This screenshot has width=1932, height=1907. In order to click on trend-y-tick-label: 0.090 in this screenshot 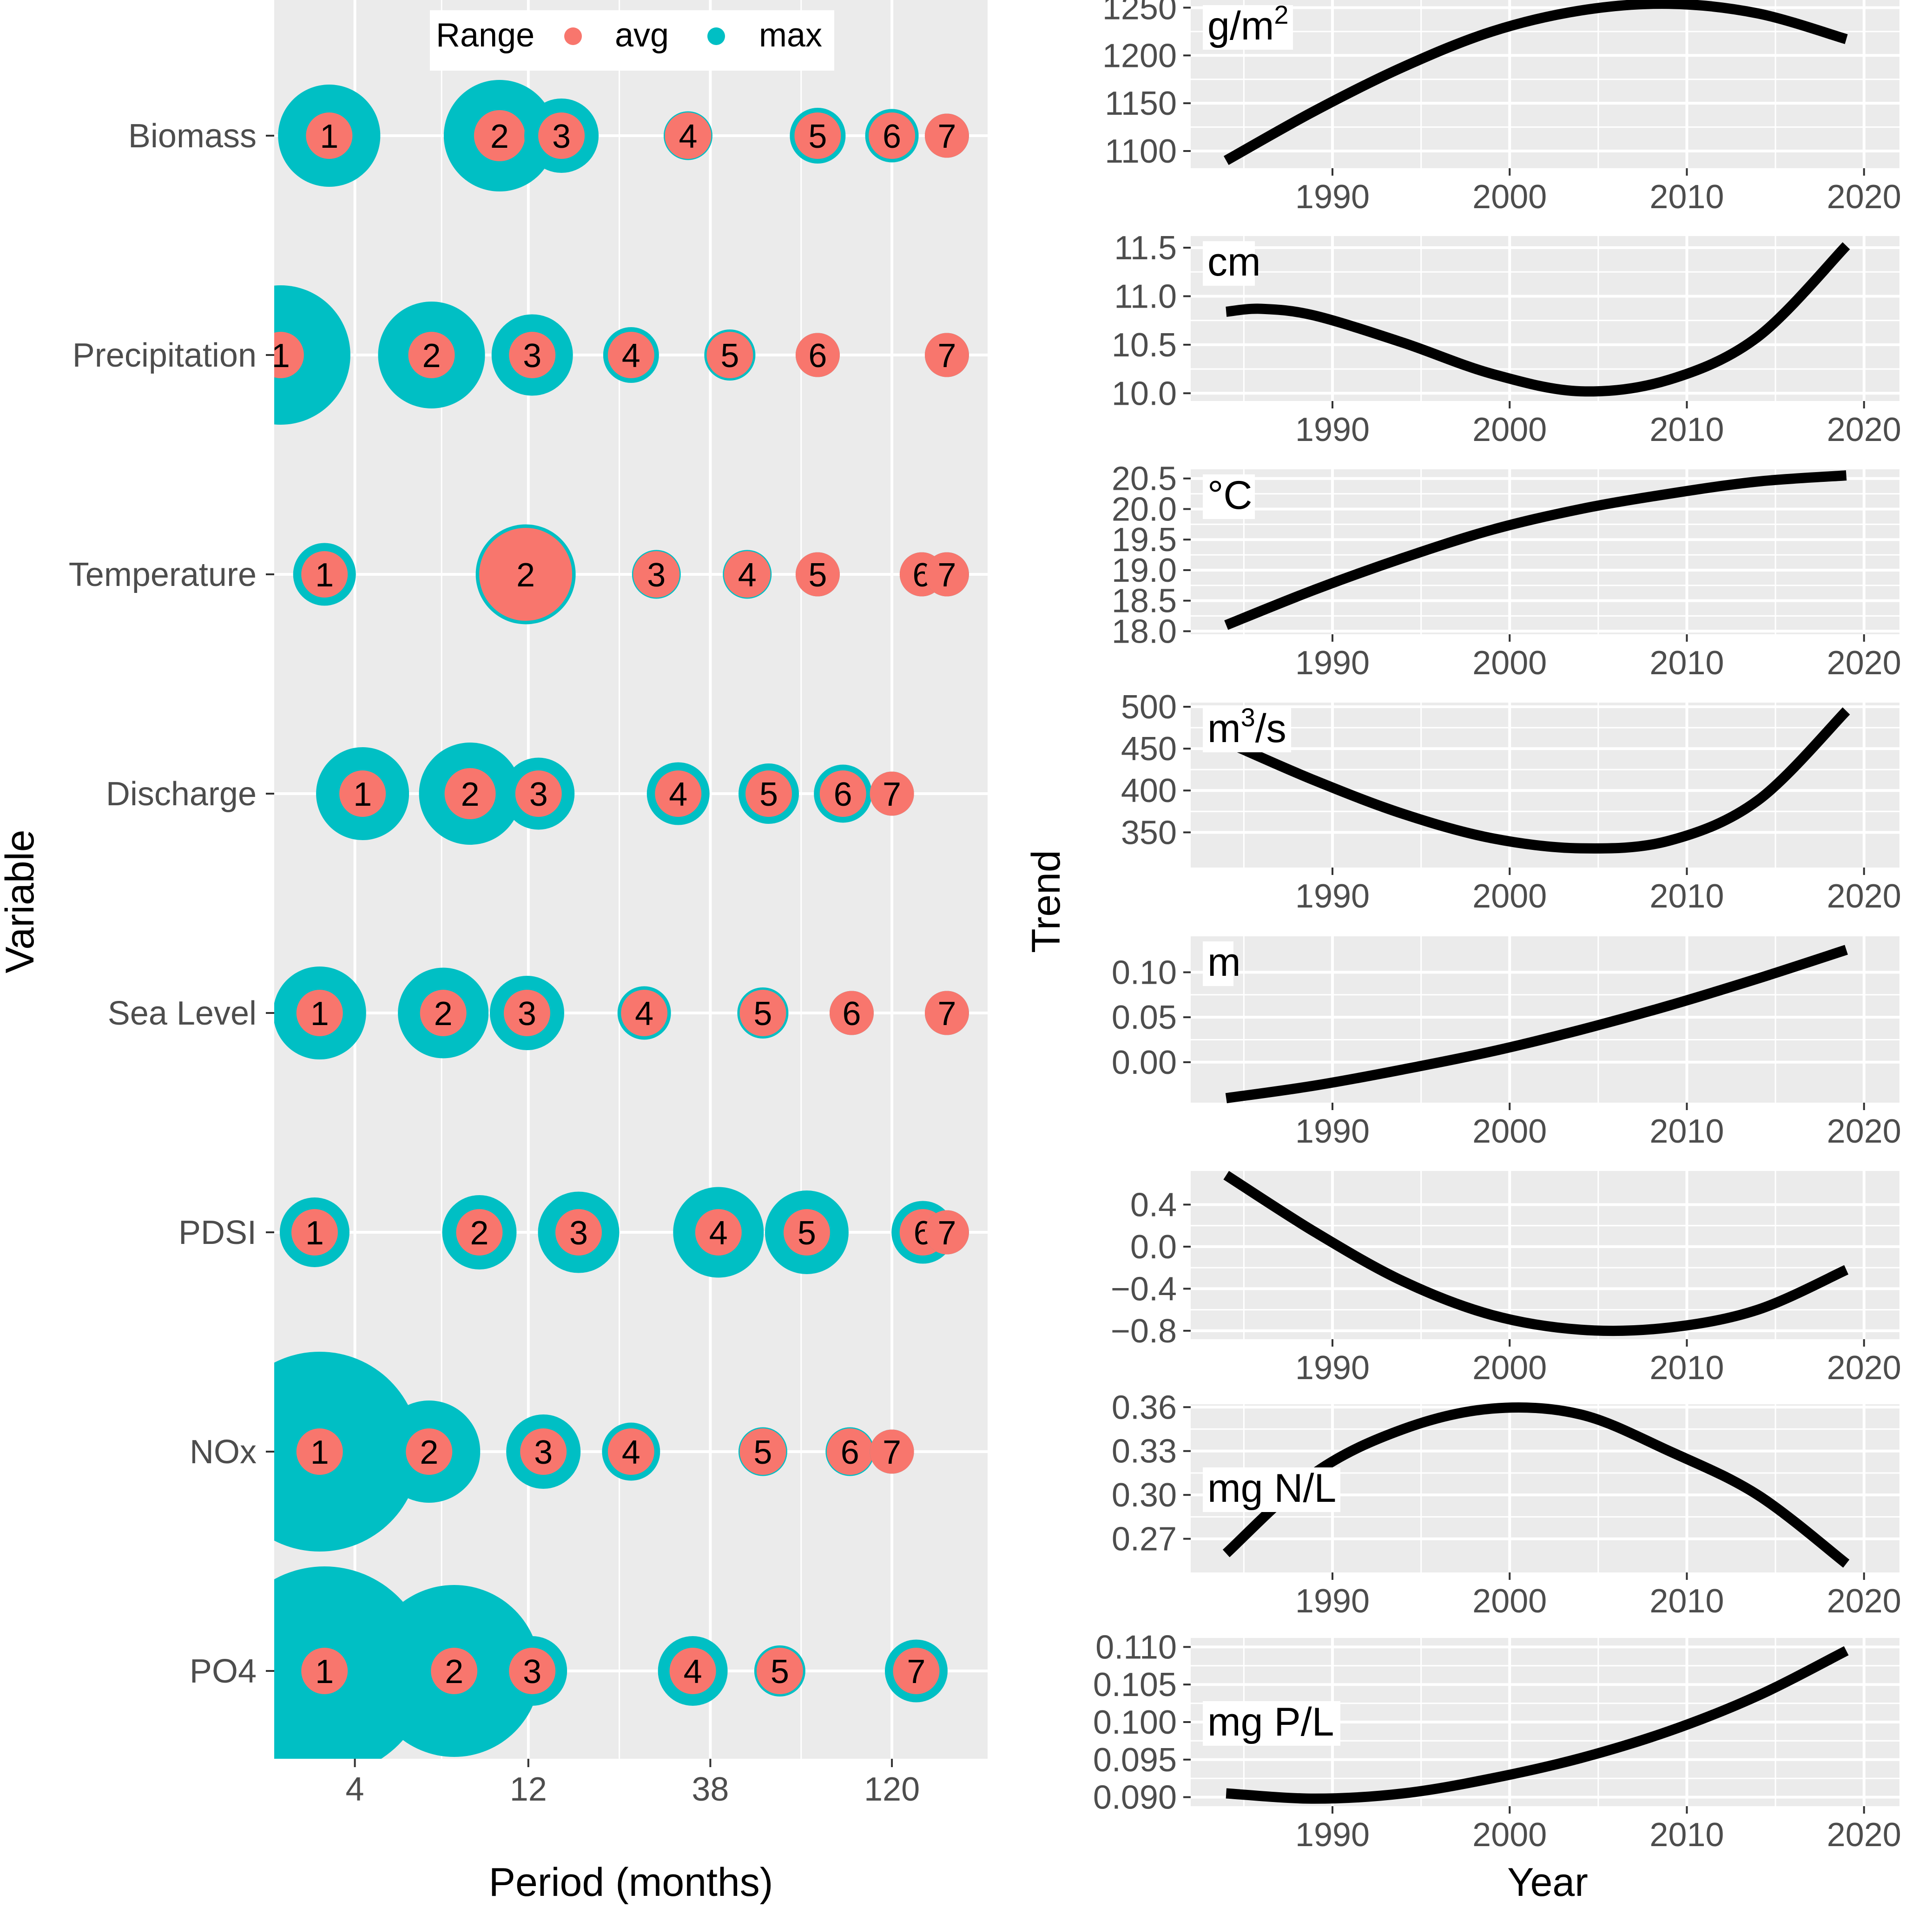, I will do `click(1135, 1797)`.